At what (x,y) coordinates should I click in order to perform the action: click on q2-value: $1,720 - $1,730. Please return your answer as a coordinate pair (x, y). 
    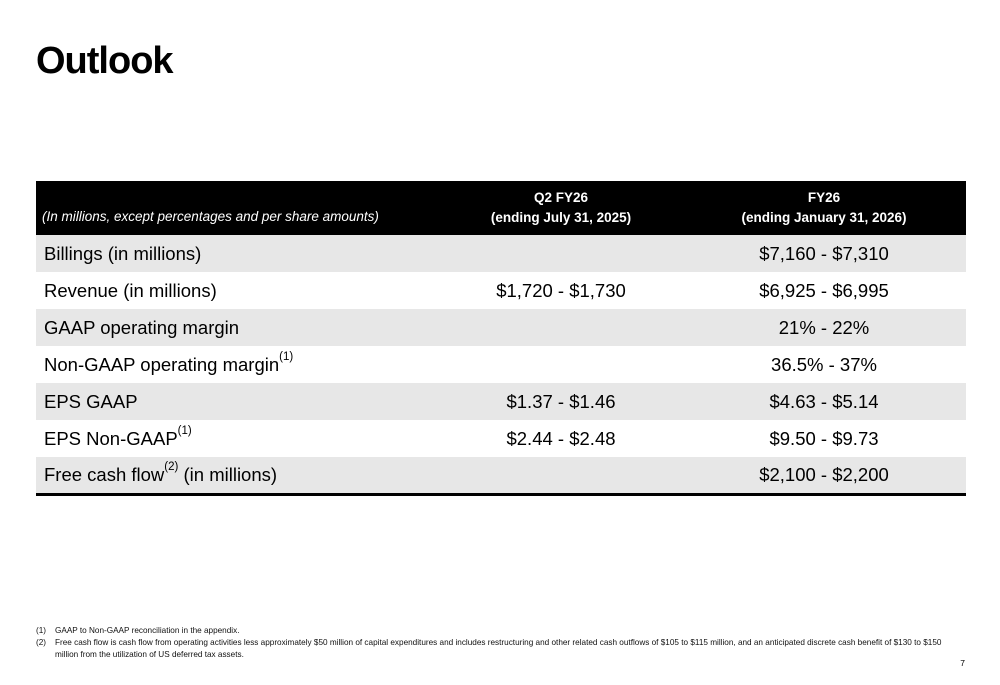
    Looking at the image, I should click on (561, 290).